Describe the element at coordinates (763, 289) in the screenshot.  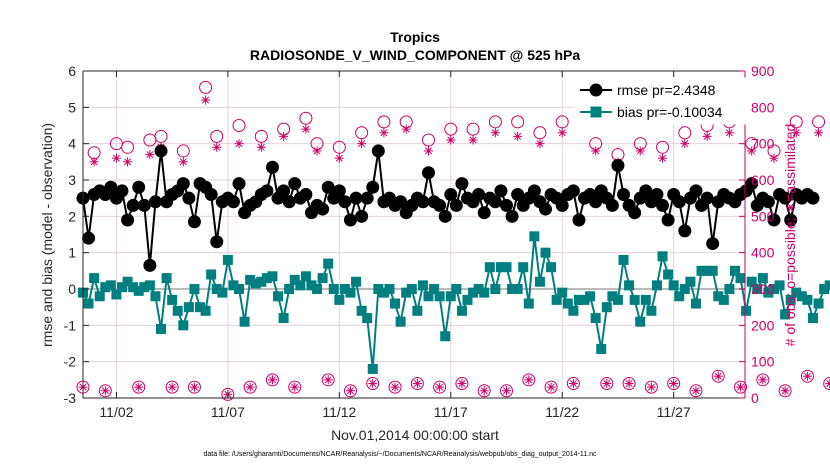
I see `y-tick-label-right: 300` at that location.